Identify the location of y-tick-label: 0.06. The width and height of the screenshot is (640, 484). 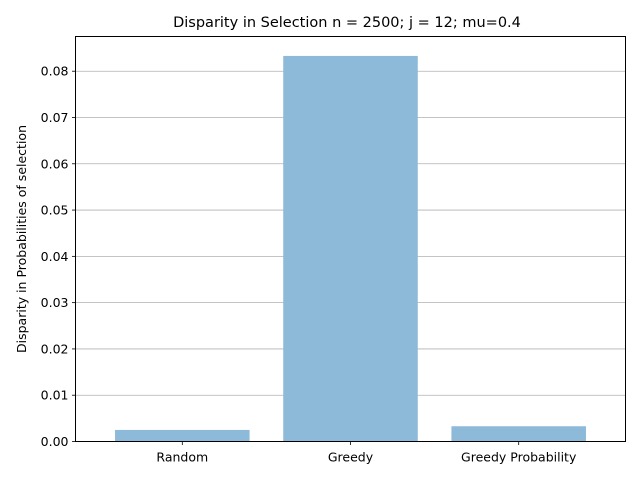
(55, 163).